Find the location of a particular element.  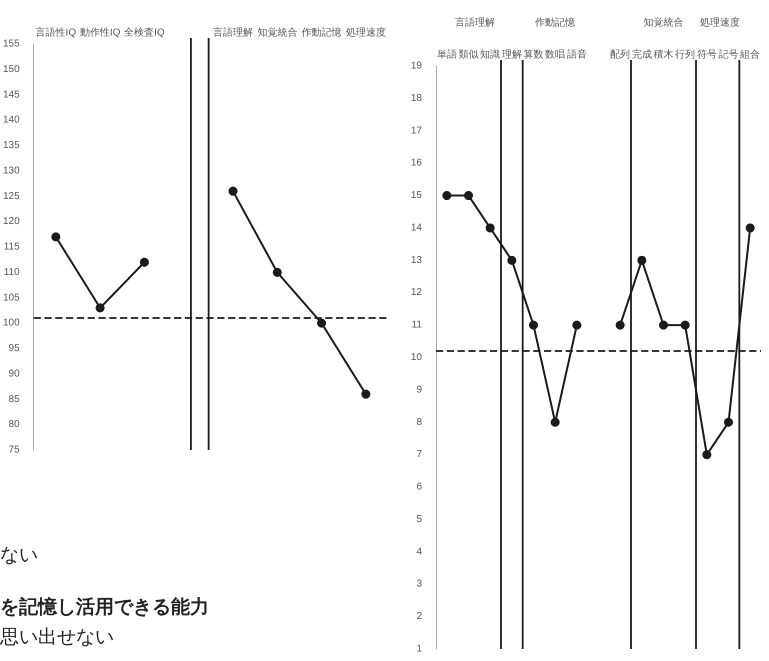

y-tick-label: 18 is located at coordinates (416, 98).